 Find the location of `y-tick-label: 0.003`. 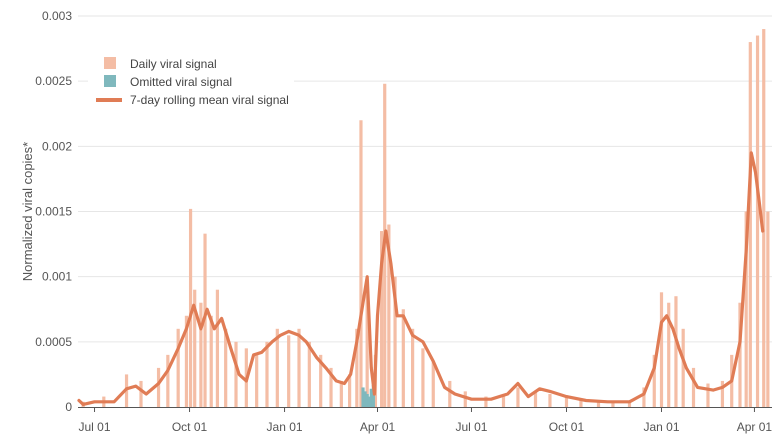

y-tick-label: 0.003 is located at coordinates (57, 16).